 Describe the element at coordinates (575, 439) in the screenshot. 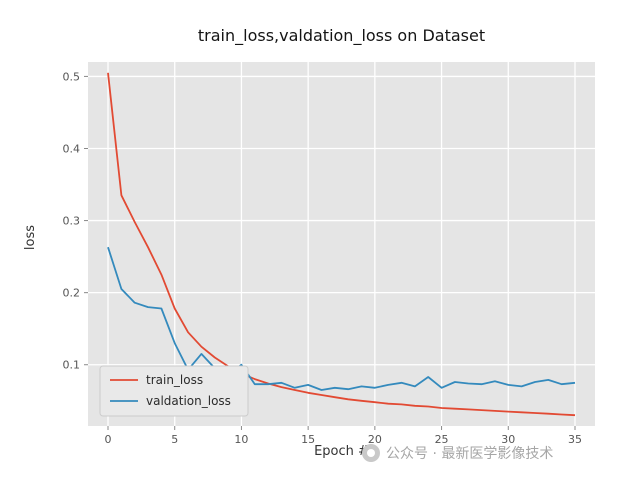

I see `x-tick-label: 35` at that location.